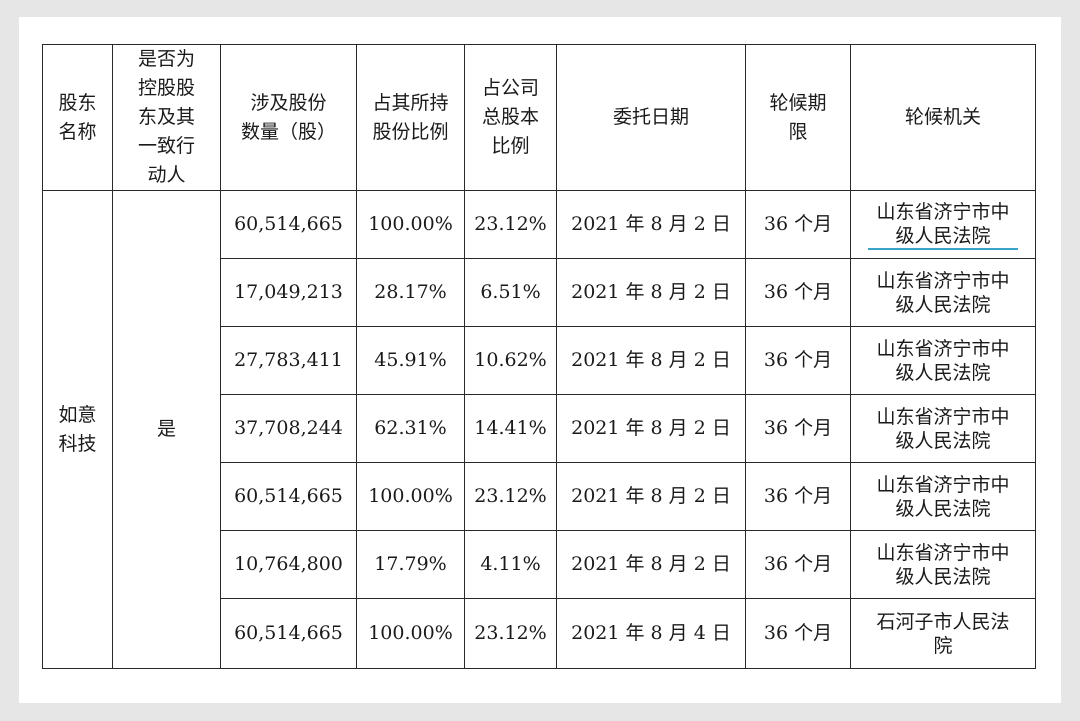 This screenshot has width=1080, height=721. Describe the element at coordinates (510, 360) in the screenshot. I see `pct-total-cell: 10.62%` at that location.